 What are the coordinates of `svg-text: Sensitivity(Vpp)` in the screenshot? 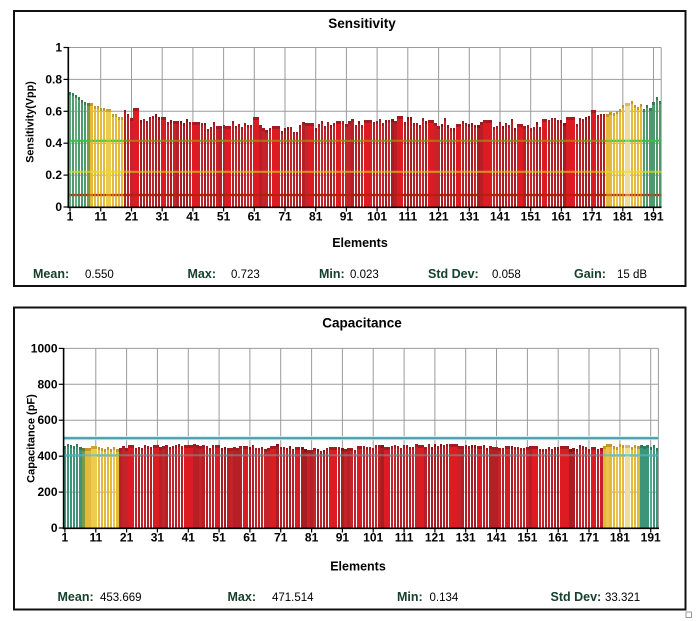 It's located at (31, 122).